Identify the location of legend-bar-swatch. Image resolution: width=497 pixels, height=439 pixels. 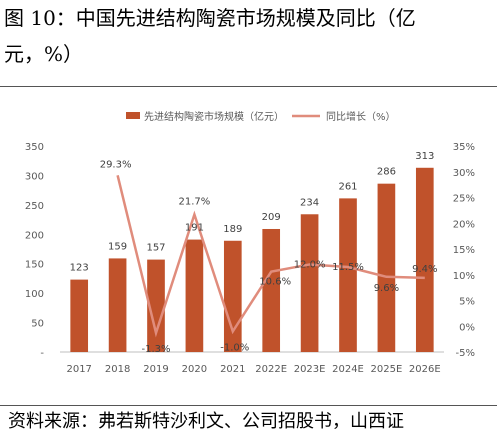
(133, 115).